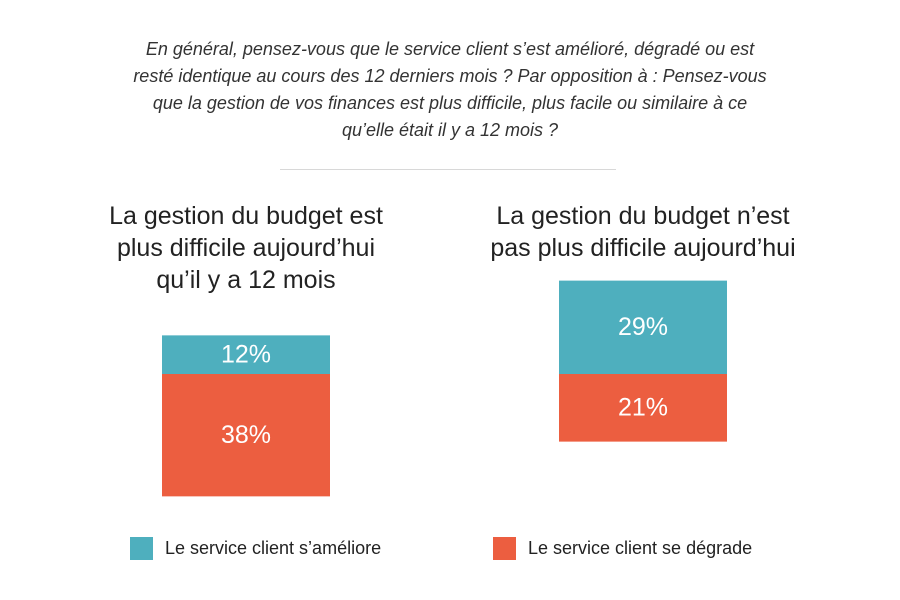 The width and height of the screenshot is (900, 600). Describe the element at coordinates (643, 248) in the screenshot. I see `category-title-line: pas plus difficile aujourd’hui` at that location.